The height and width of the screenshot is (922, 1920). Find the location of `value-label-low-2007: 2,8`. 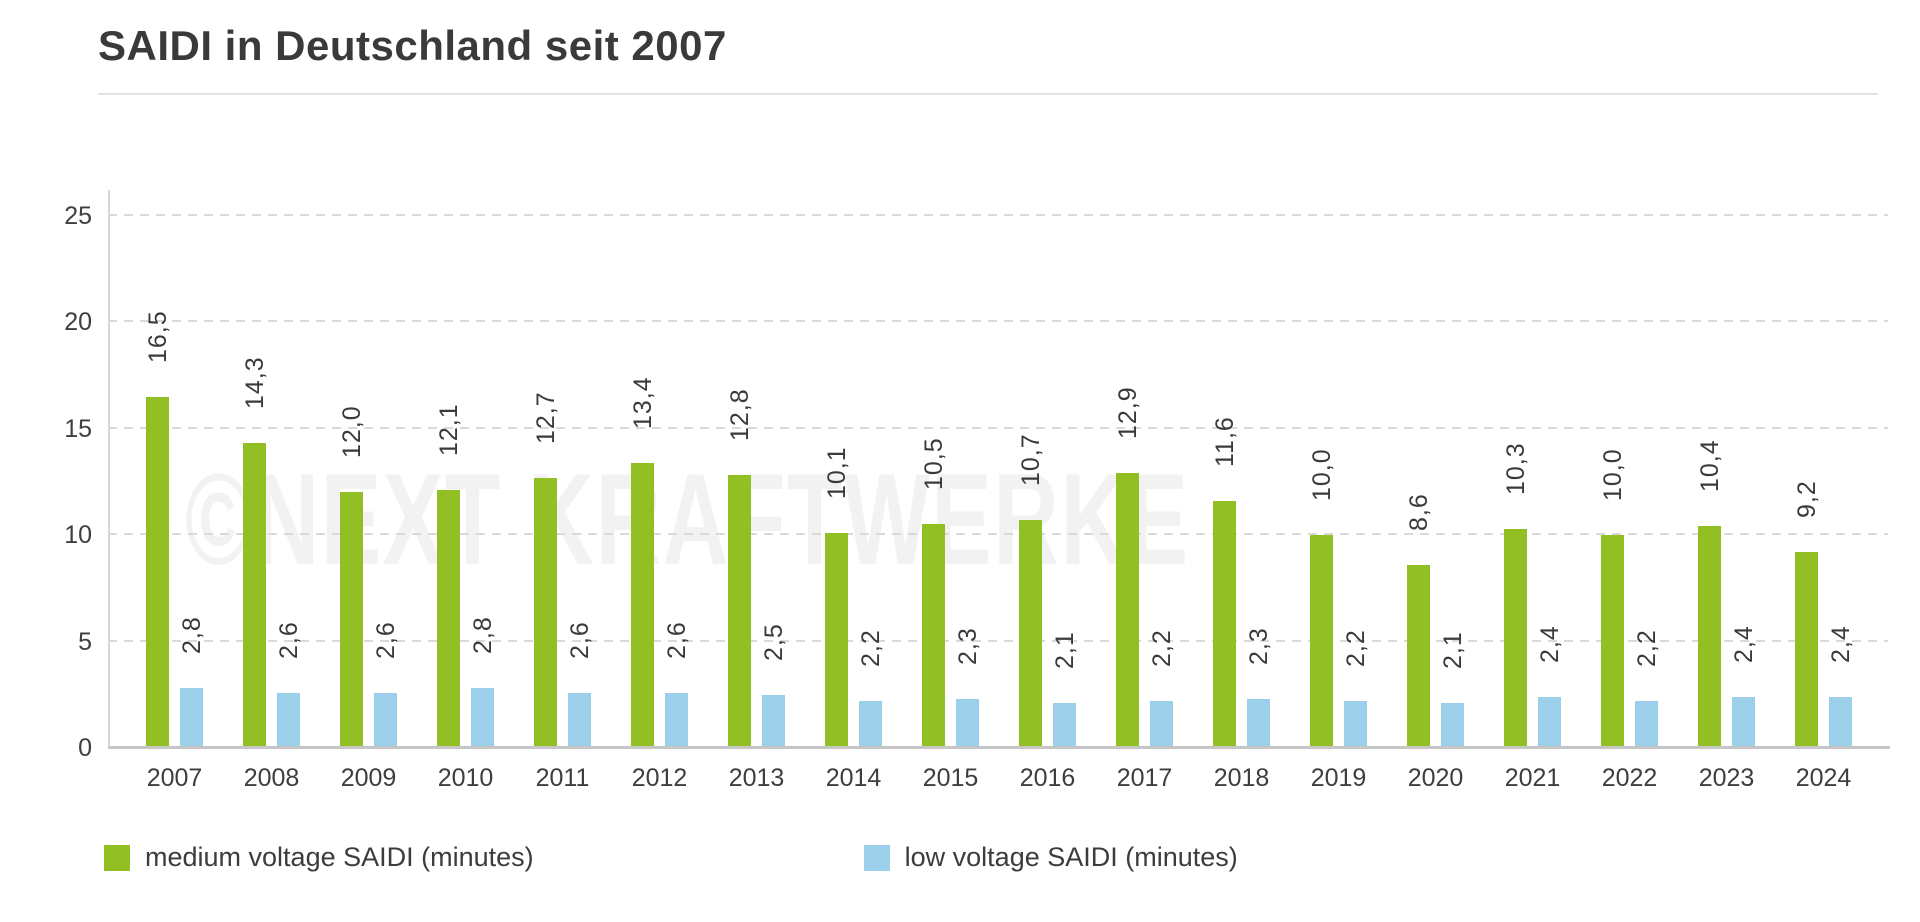

value-label-low-2007: 2,8 is located at coordinates (191, 635).